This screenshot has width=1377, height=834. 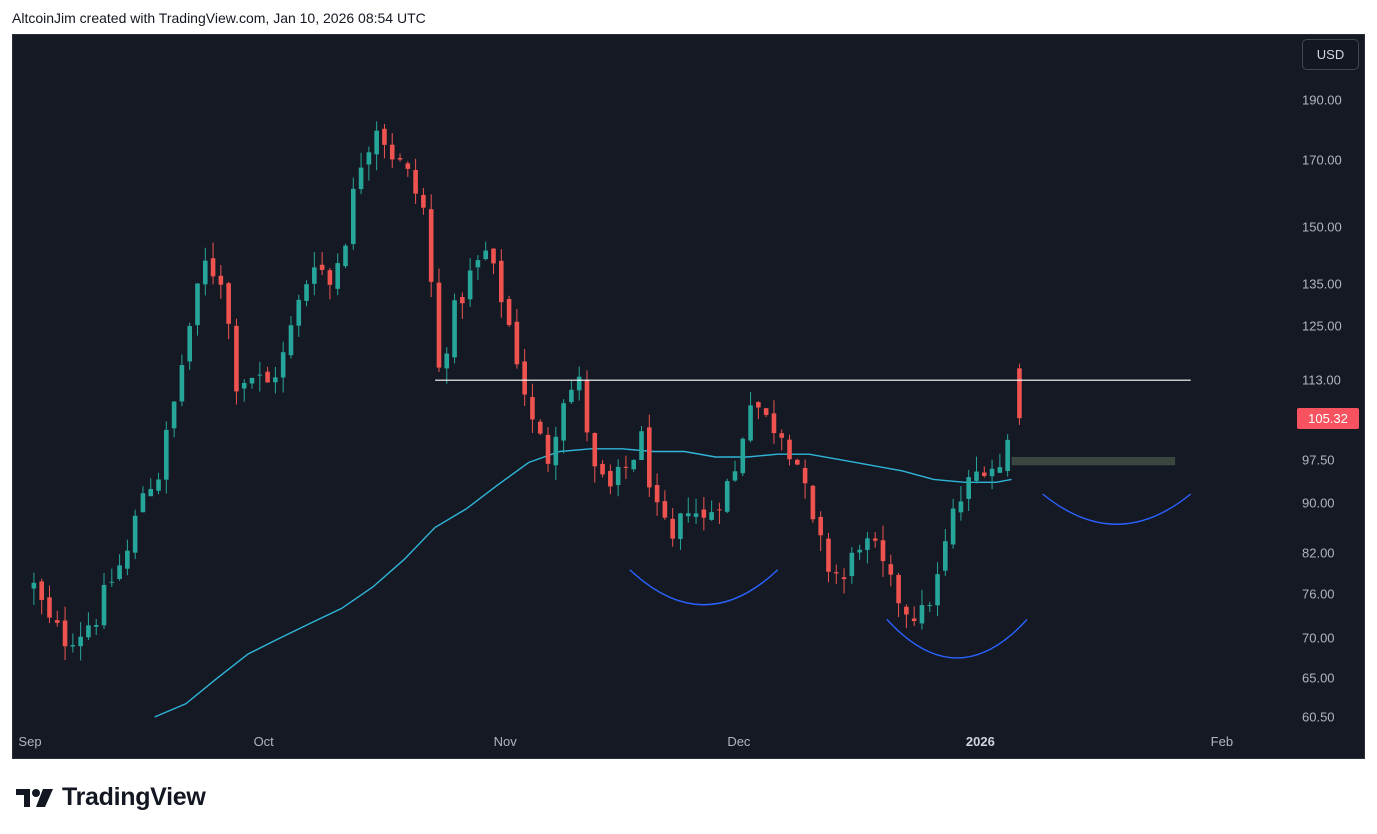 What do you see at coordinates (1318, 678) in the screenshot?
I see `price-tick-label: 65.00` at bounding box center [1318, 678].